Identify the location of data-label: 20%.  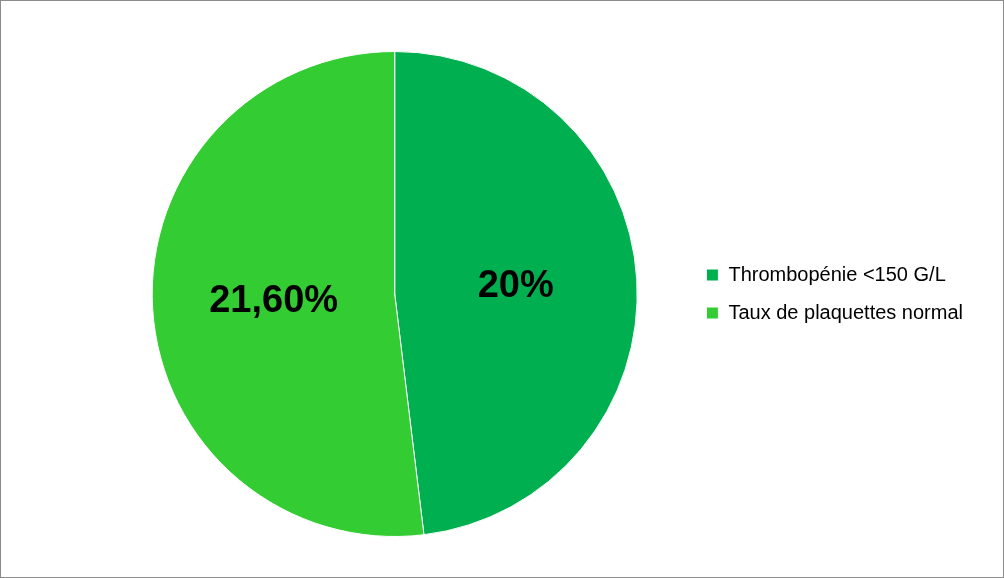
(515, 284).